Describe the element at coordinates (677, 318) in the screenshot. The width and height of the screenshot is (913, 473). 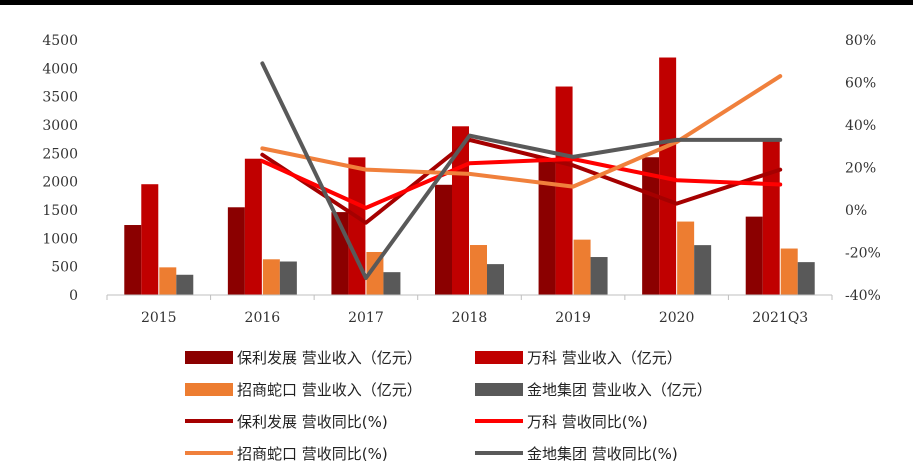
I see `x-axis-tick-label: 2020` at that location.